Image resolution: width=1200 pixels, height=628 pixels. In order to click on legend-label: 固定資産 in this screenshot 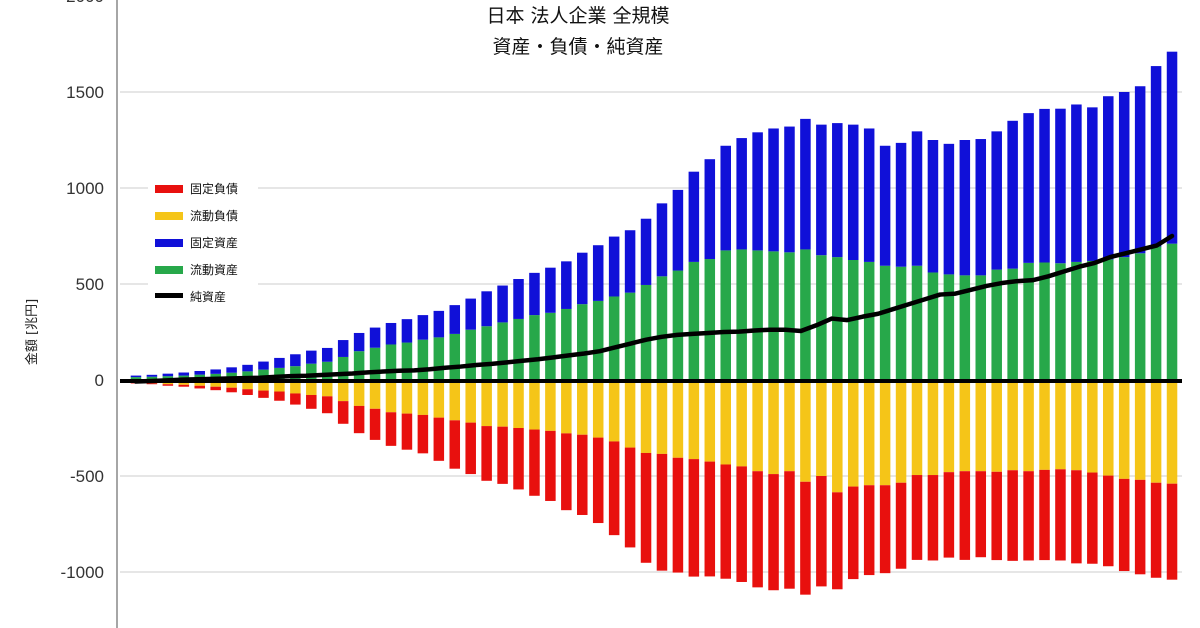, I will do `click(214, 242)`.